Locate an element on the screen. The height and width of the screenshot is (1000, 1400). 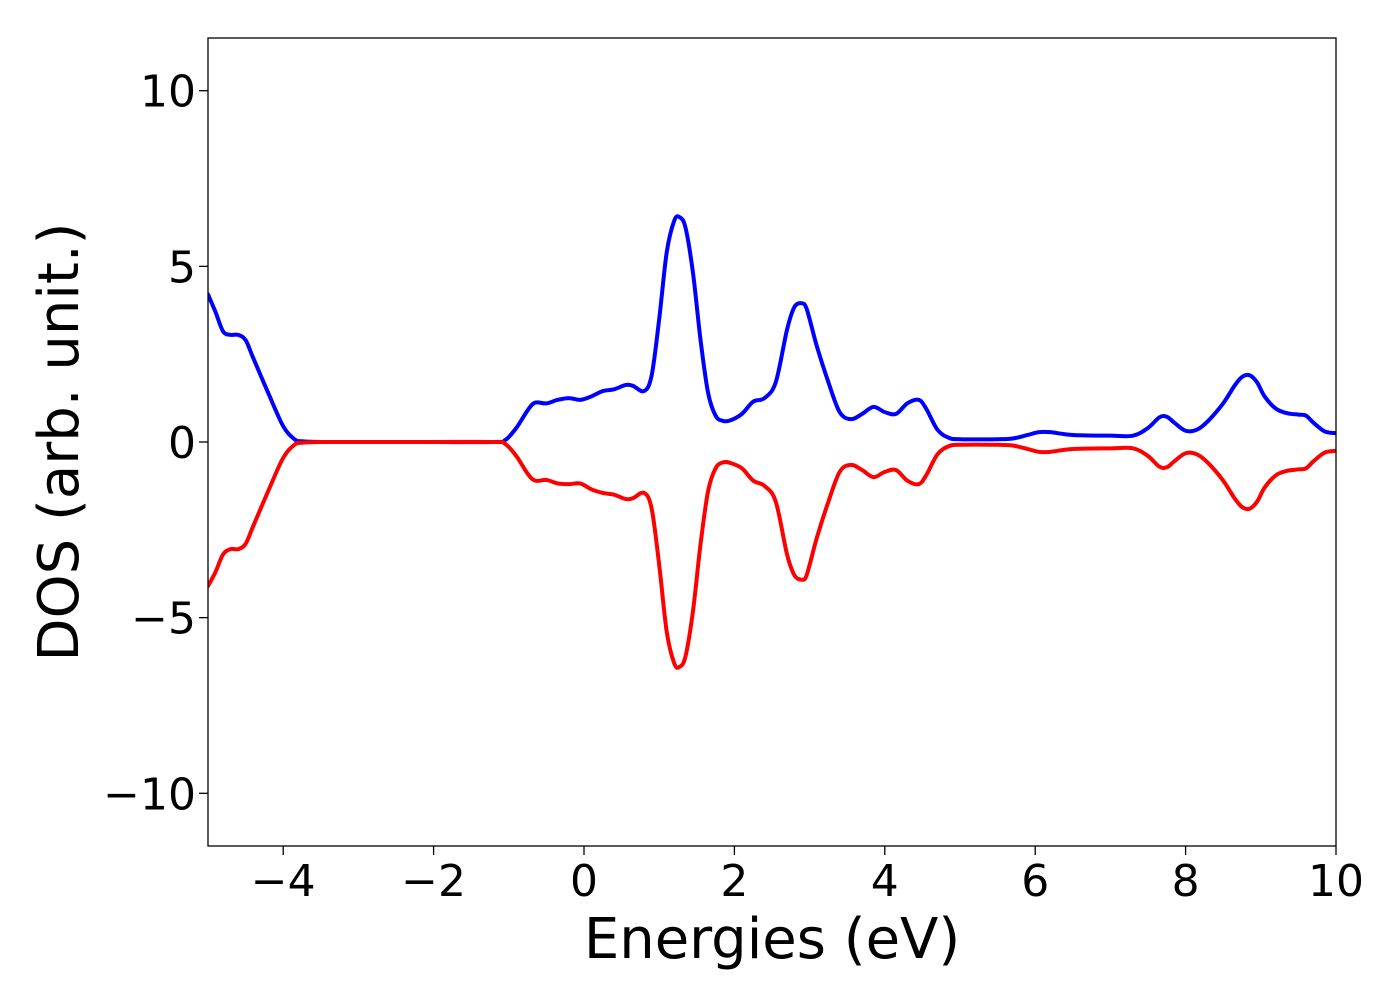
y-tick-label: 5 is located at coordinates (182, 267).